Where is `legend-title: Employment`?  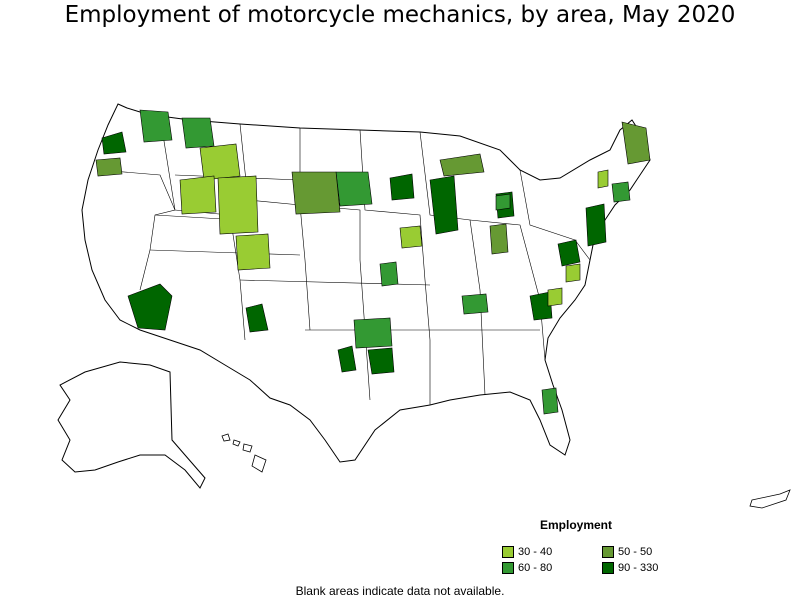
legend-title: Employment is located at coordinates (576, 525).